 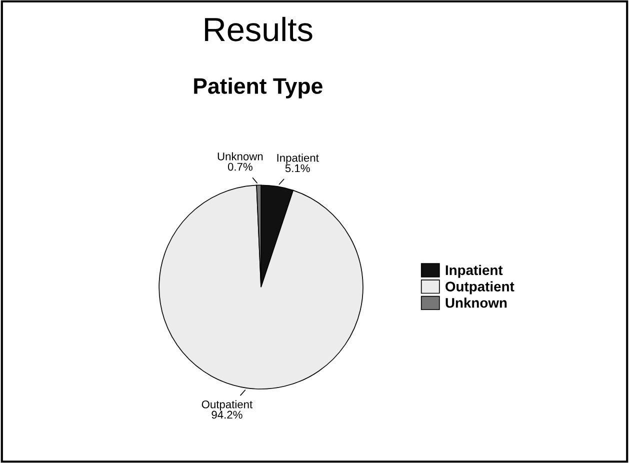 What do you see at coordinates (258, 88) in the screenshot?
I see `chart-subtitle: Patient Type` at bounding box center [258, 88].